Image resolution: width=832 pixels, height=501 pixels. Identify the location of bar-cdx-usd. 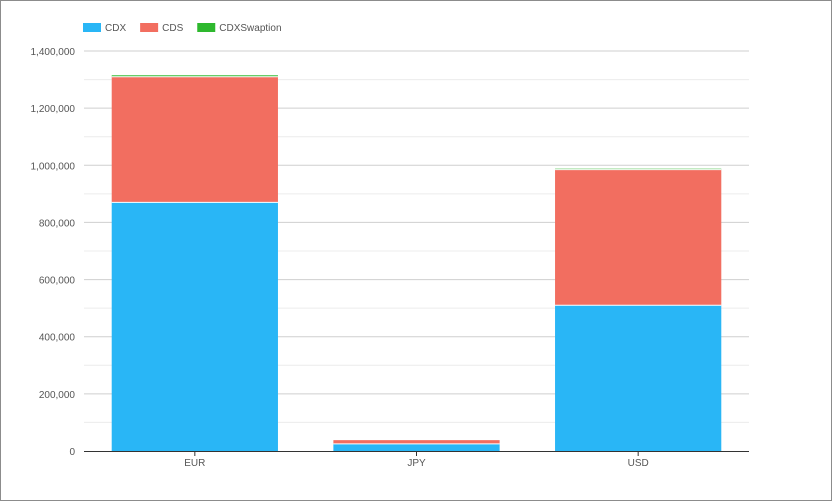
(638, 378).